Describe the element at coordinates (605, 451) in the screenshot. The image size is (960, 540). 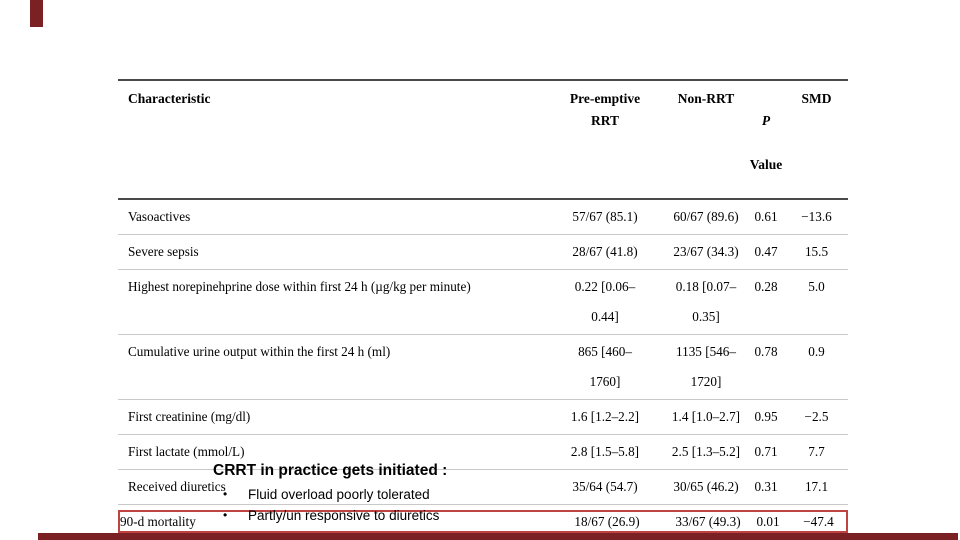
I see `cell-preemptive-rrt: 2.8 [1.5–5.8]` at that location.